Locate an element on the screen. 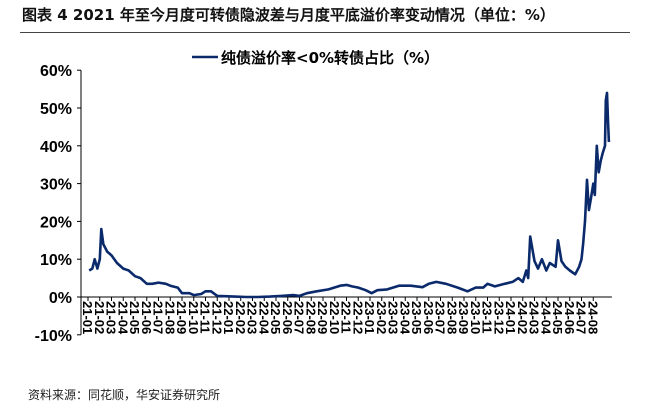 The height and width of the screenshot is (408, 650). x-tick-label: 23-12 is located at coordinates (498, 317).